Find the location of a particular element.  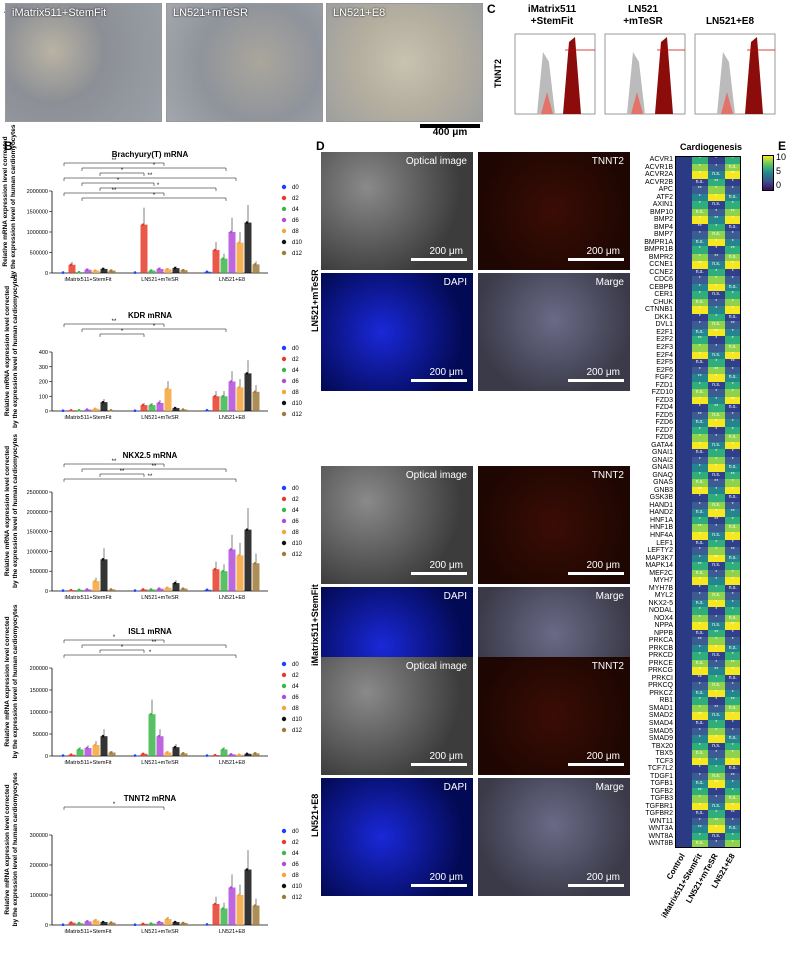

phase-image-ln521-e8: LN521+E8 is located at coordinates (404, 62).